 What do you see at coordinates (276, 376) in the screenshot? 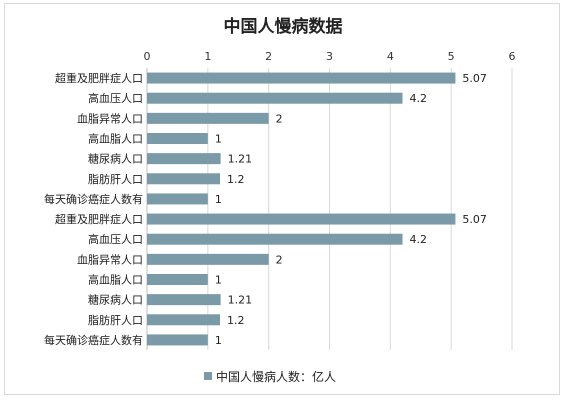
I see `legend-label: 中国人慢病人数：亿人` at bounding box center [276, 376].